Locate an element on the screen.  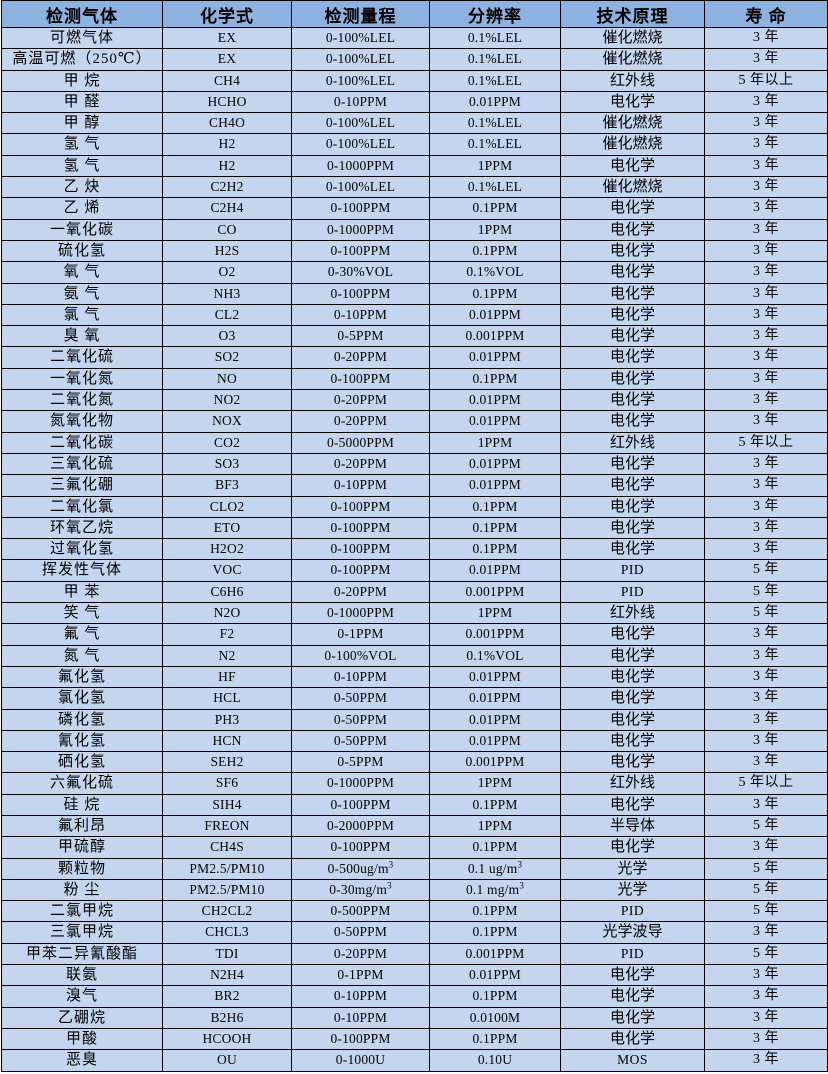
cell-formula: HCN is located at coordinates (227, 741).